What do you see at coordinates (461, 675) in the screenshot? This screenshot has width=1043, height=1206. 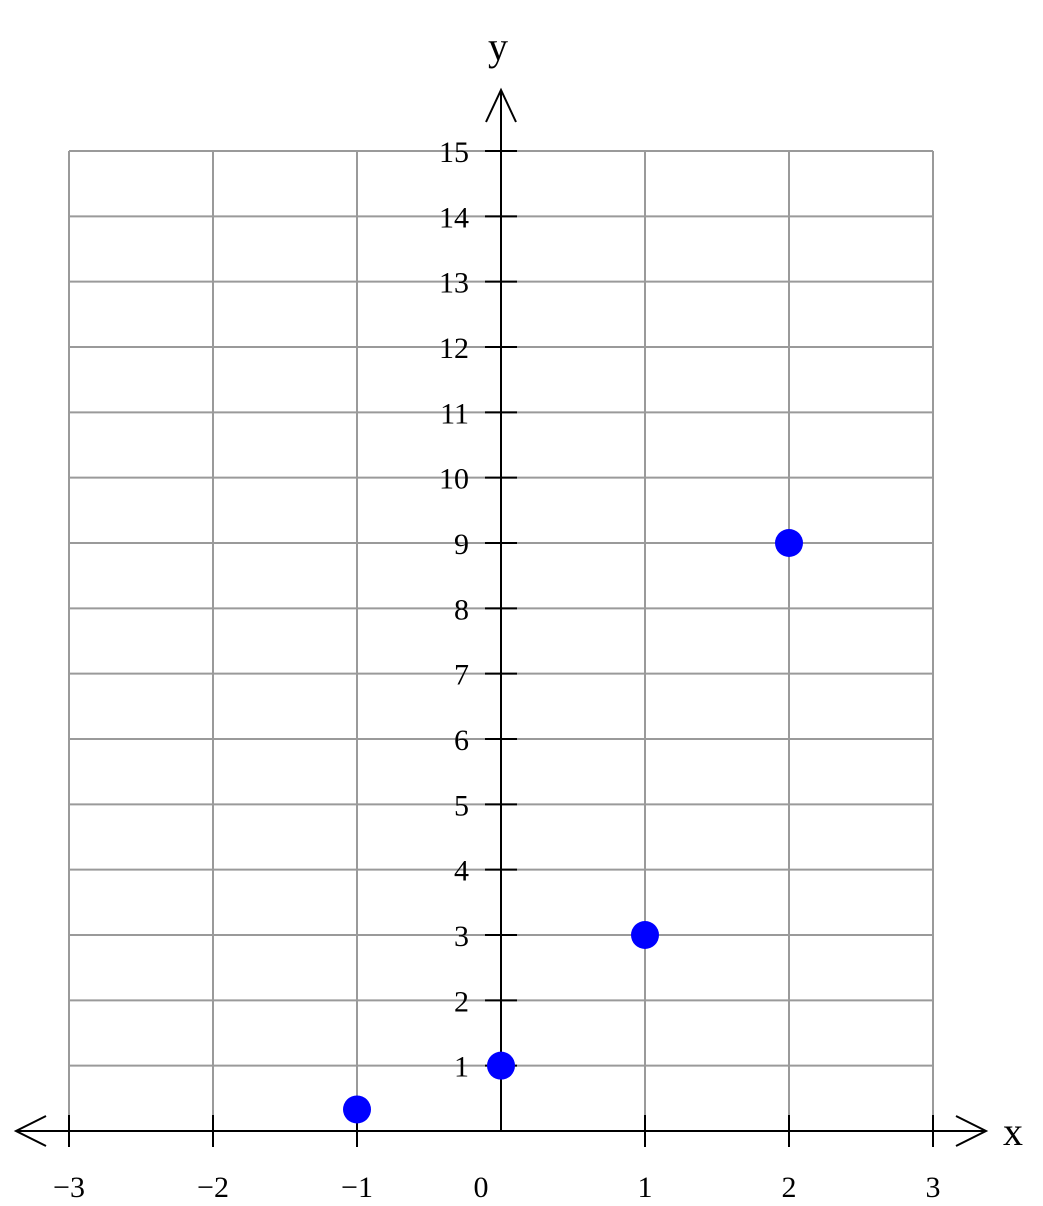 I see `y-tick-label: 7` at bounding box center [461, 675].